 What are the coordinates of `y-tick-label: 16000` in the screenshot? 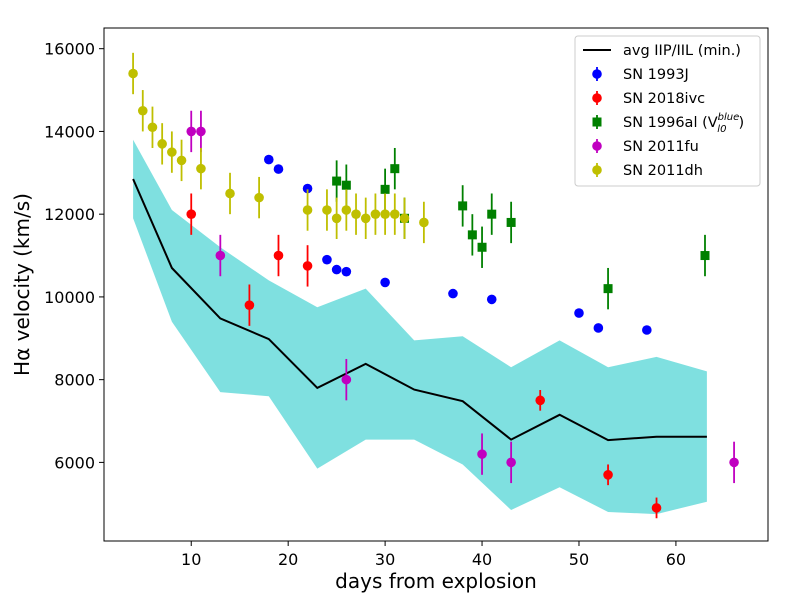 It's located at (69, 49).